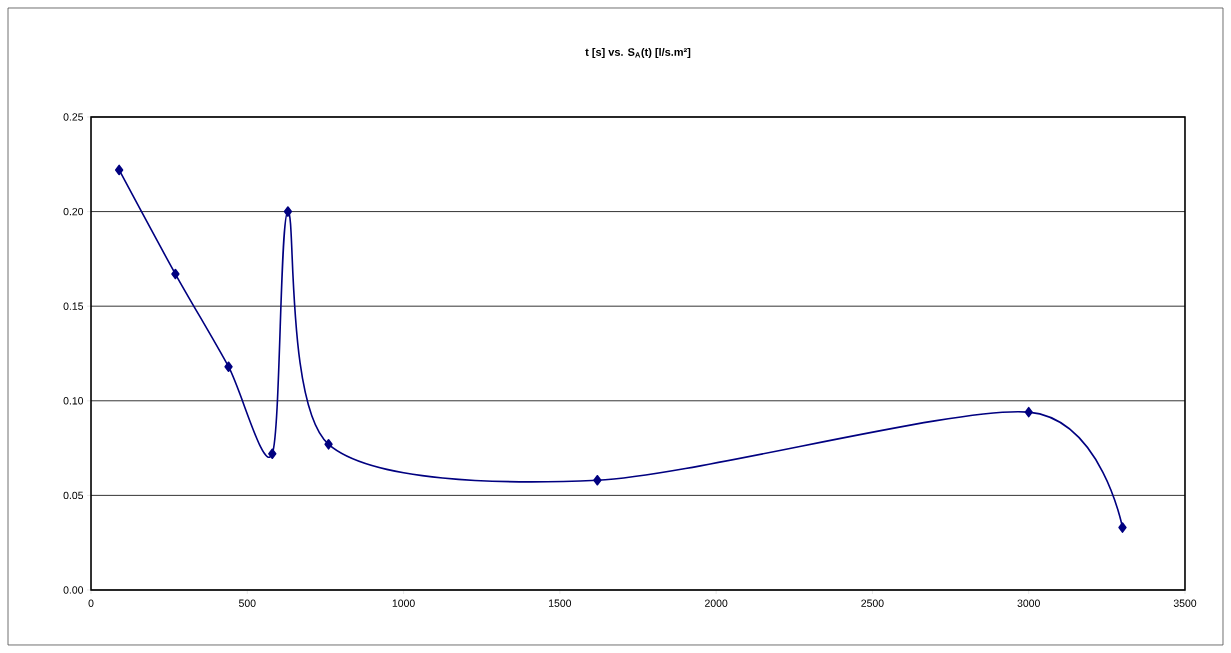 The width and height of the screenshot is (1231, 653). I want to click on x-tick-label: 2000, so click(716, 603).